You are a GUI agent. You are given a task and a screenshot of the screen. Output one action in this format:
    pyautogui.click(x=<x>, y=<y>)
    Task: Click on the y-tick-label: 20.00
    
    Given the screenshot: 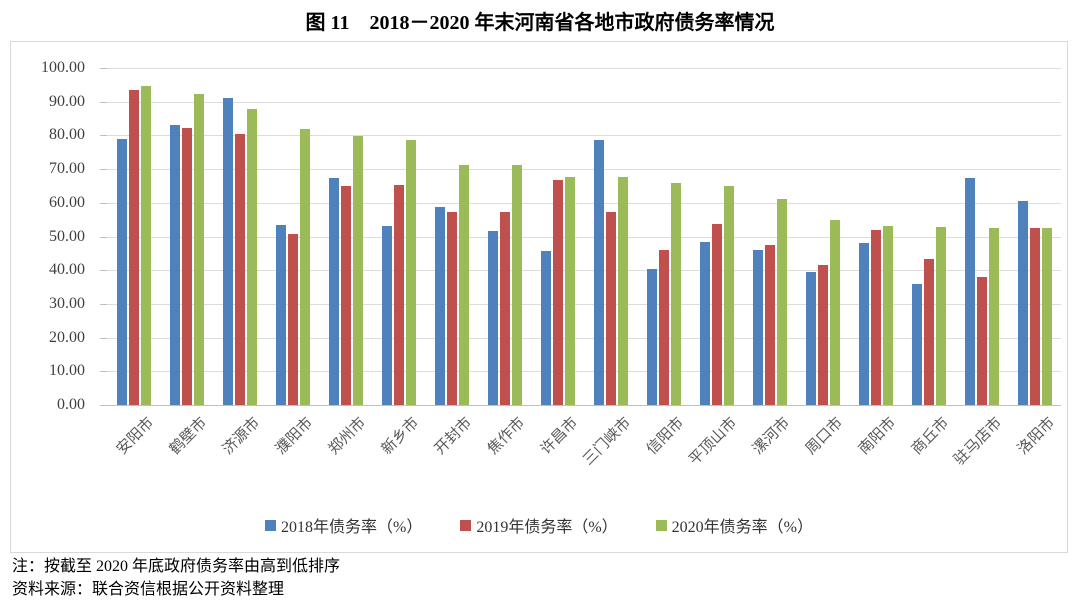 What is the action you would take?
    pyautogui.click(x=67, y=337)
    